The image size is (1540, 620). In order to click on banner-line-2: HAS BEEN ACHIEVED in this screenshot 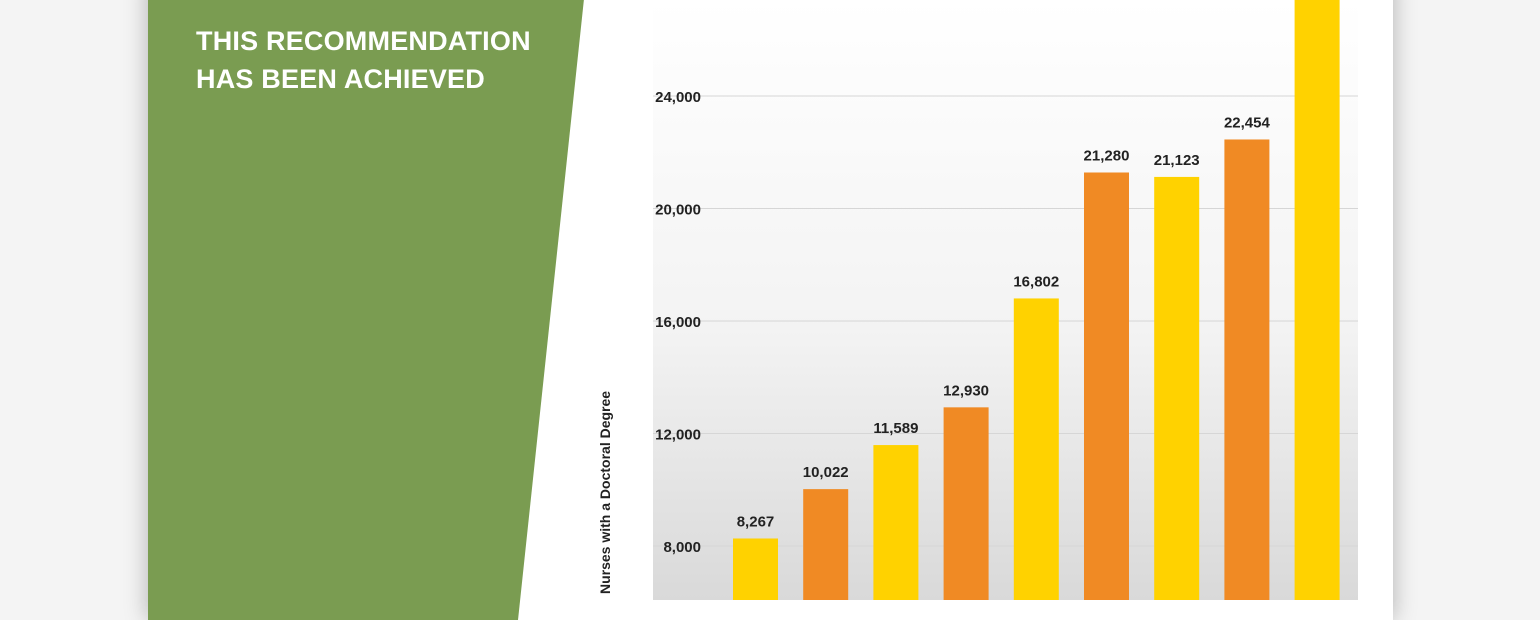, I will do `click(340, 79)`.